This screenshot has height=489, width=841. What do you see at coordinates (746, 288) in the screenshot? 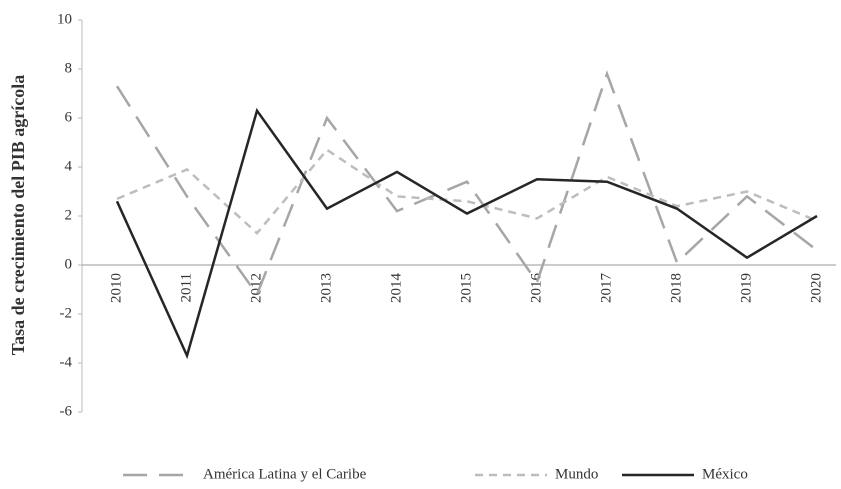
I see `x-tick-label: 2019` at bounding box center [746, 288].